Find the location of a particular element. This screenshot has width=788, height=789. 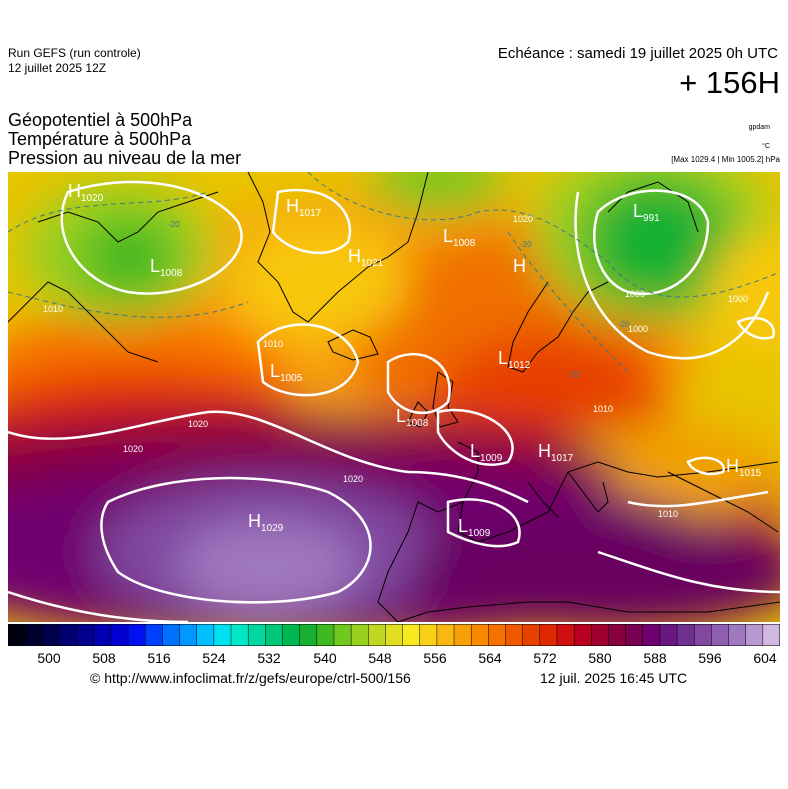

high-pressure-center: H1015 is located at coordinates (744, 467).